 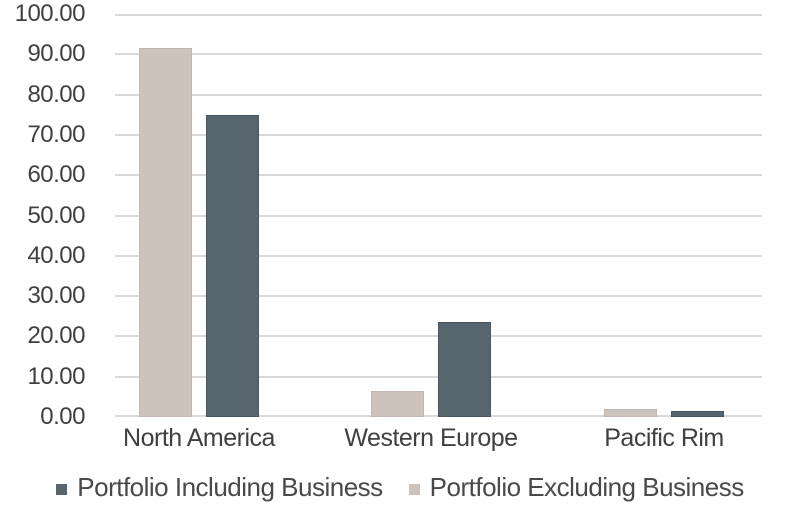 I want to click on y-axis-tick-label: 40.00, so click(x=56, y=255).